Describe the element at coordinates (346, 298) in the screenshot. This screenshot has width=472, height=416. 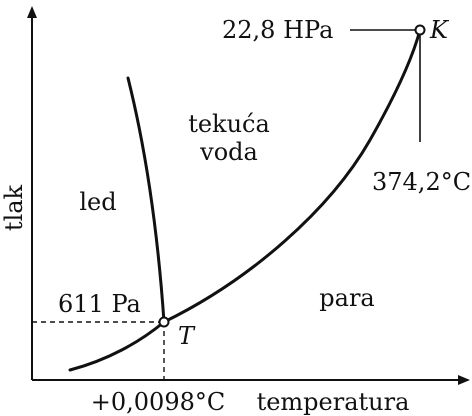
I see `region-gas-label: para` at that location.